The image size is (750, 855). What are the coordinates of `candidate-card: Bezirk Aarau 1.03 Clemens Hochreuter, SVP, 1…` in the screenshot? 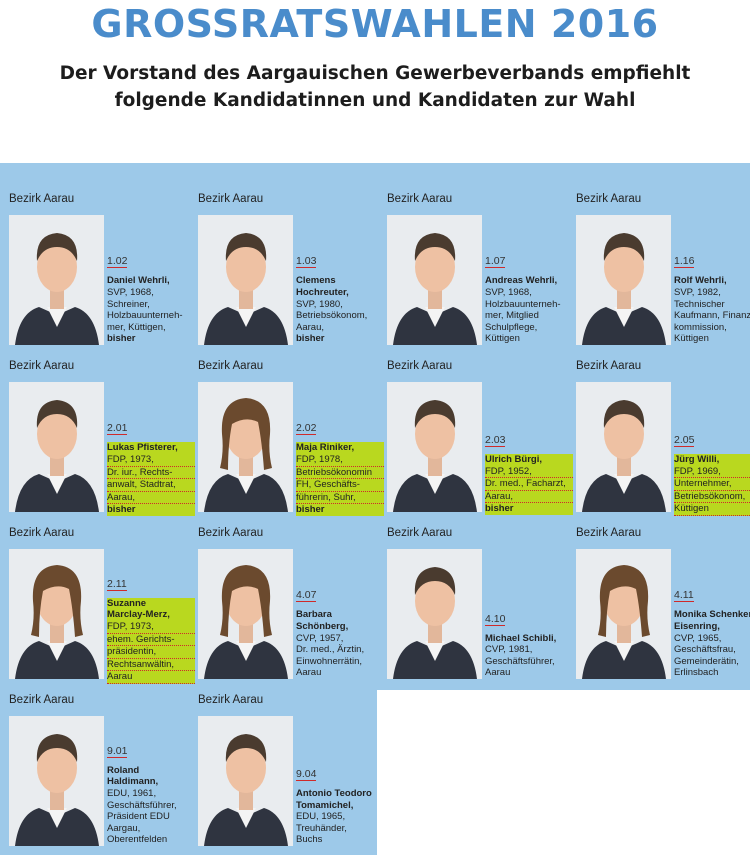 It's located at (288, 273).